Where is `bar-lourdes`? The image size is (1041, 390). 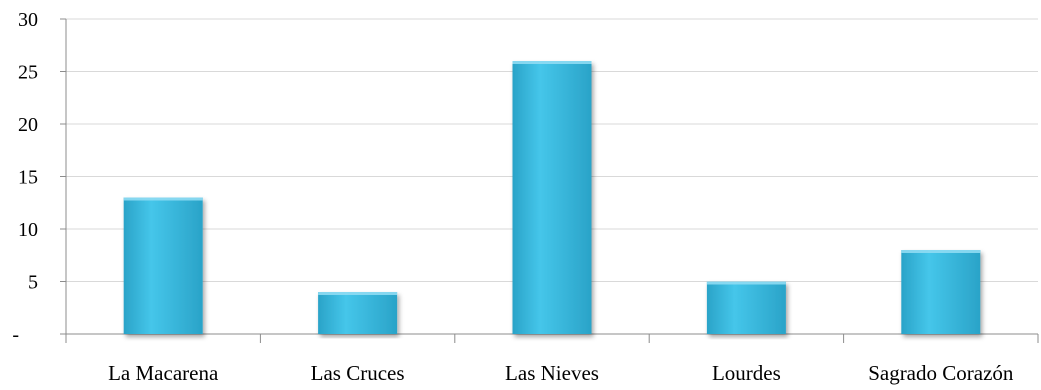 bar-lourdes is located at coordinates (746, 308).